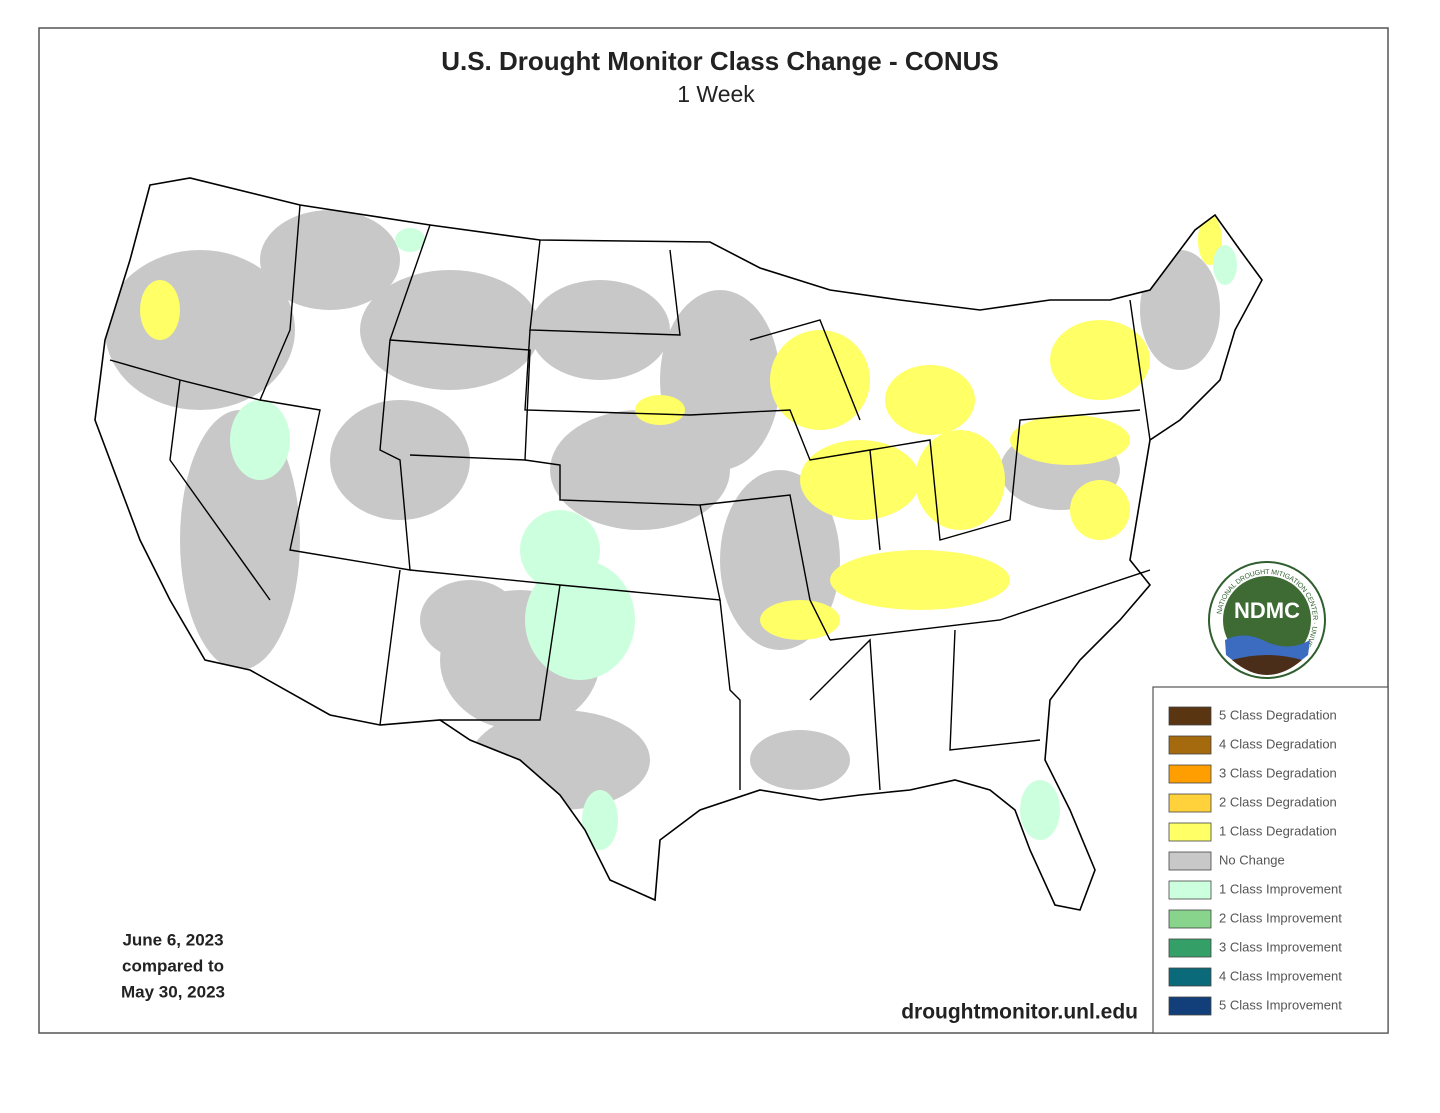 This screenshot has height=1113, width=1440. Describe the element at coordinates (172, 939) in the screenshot. I see `date-line: June 6, 2023` at that location.